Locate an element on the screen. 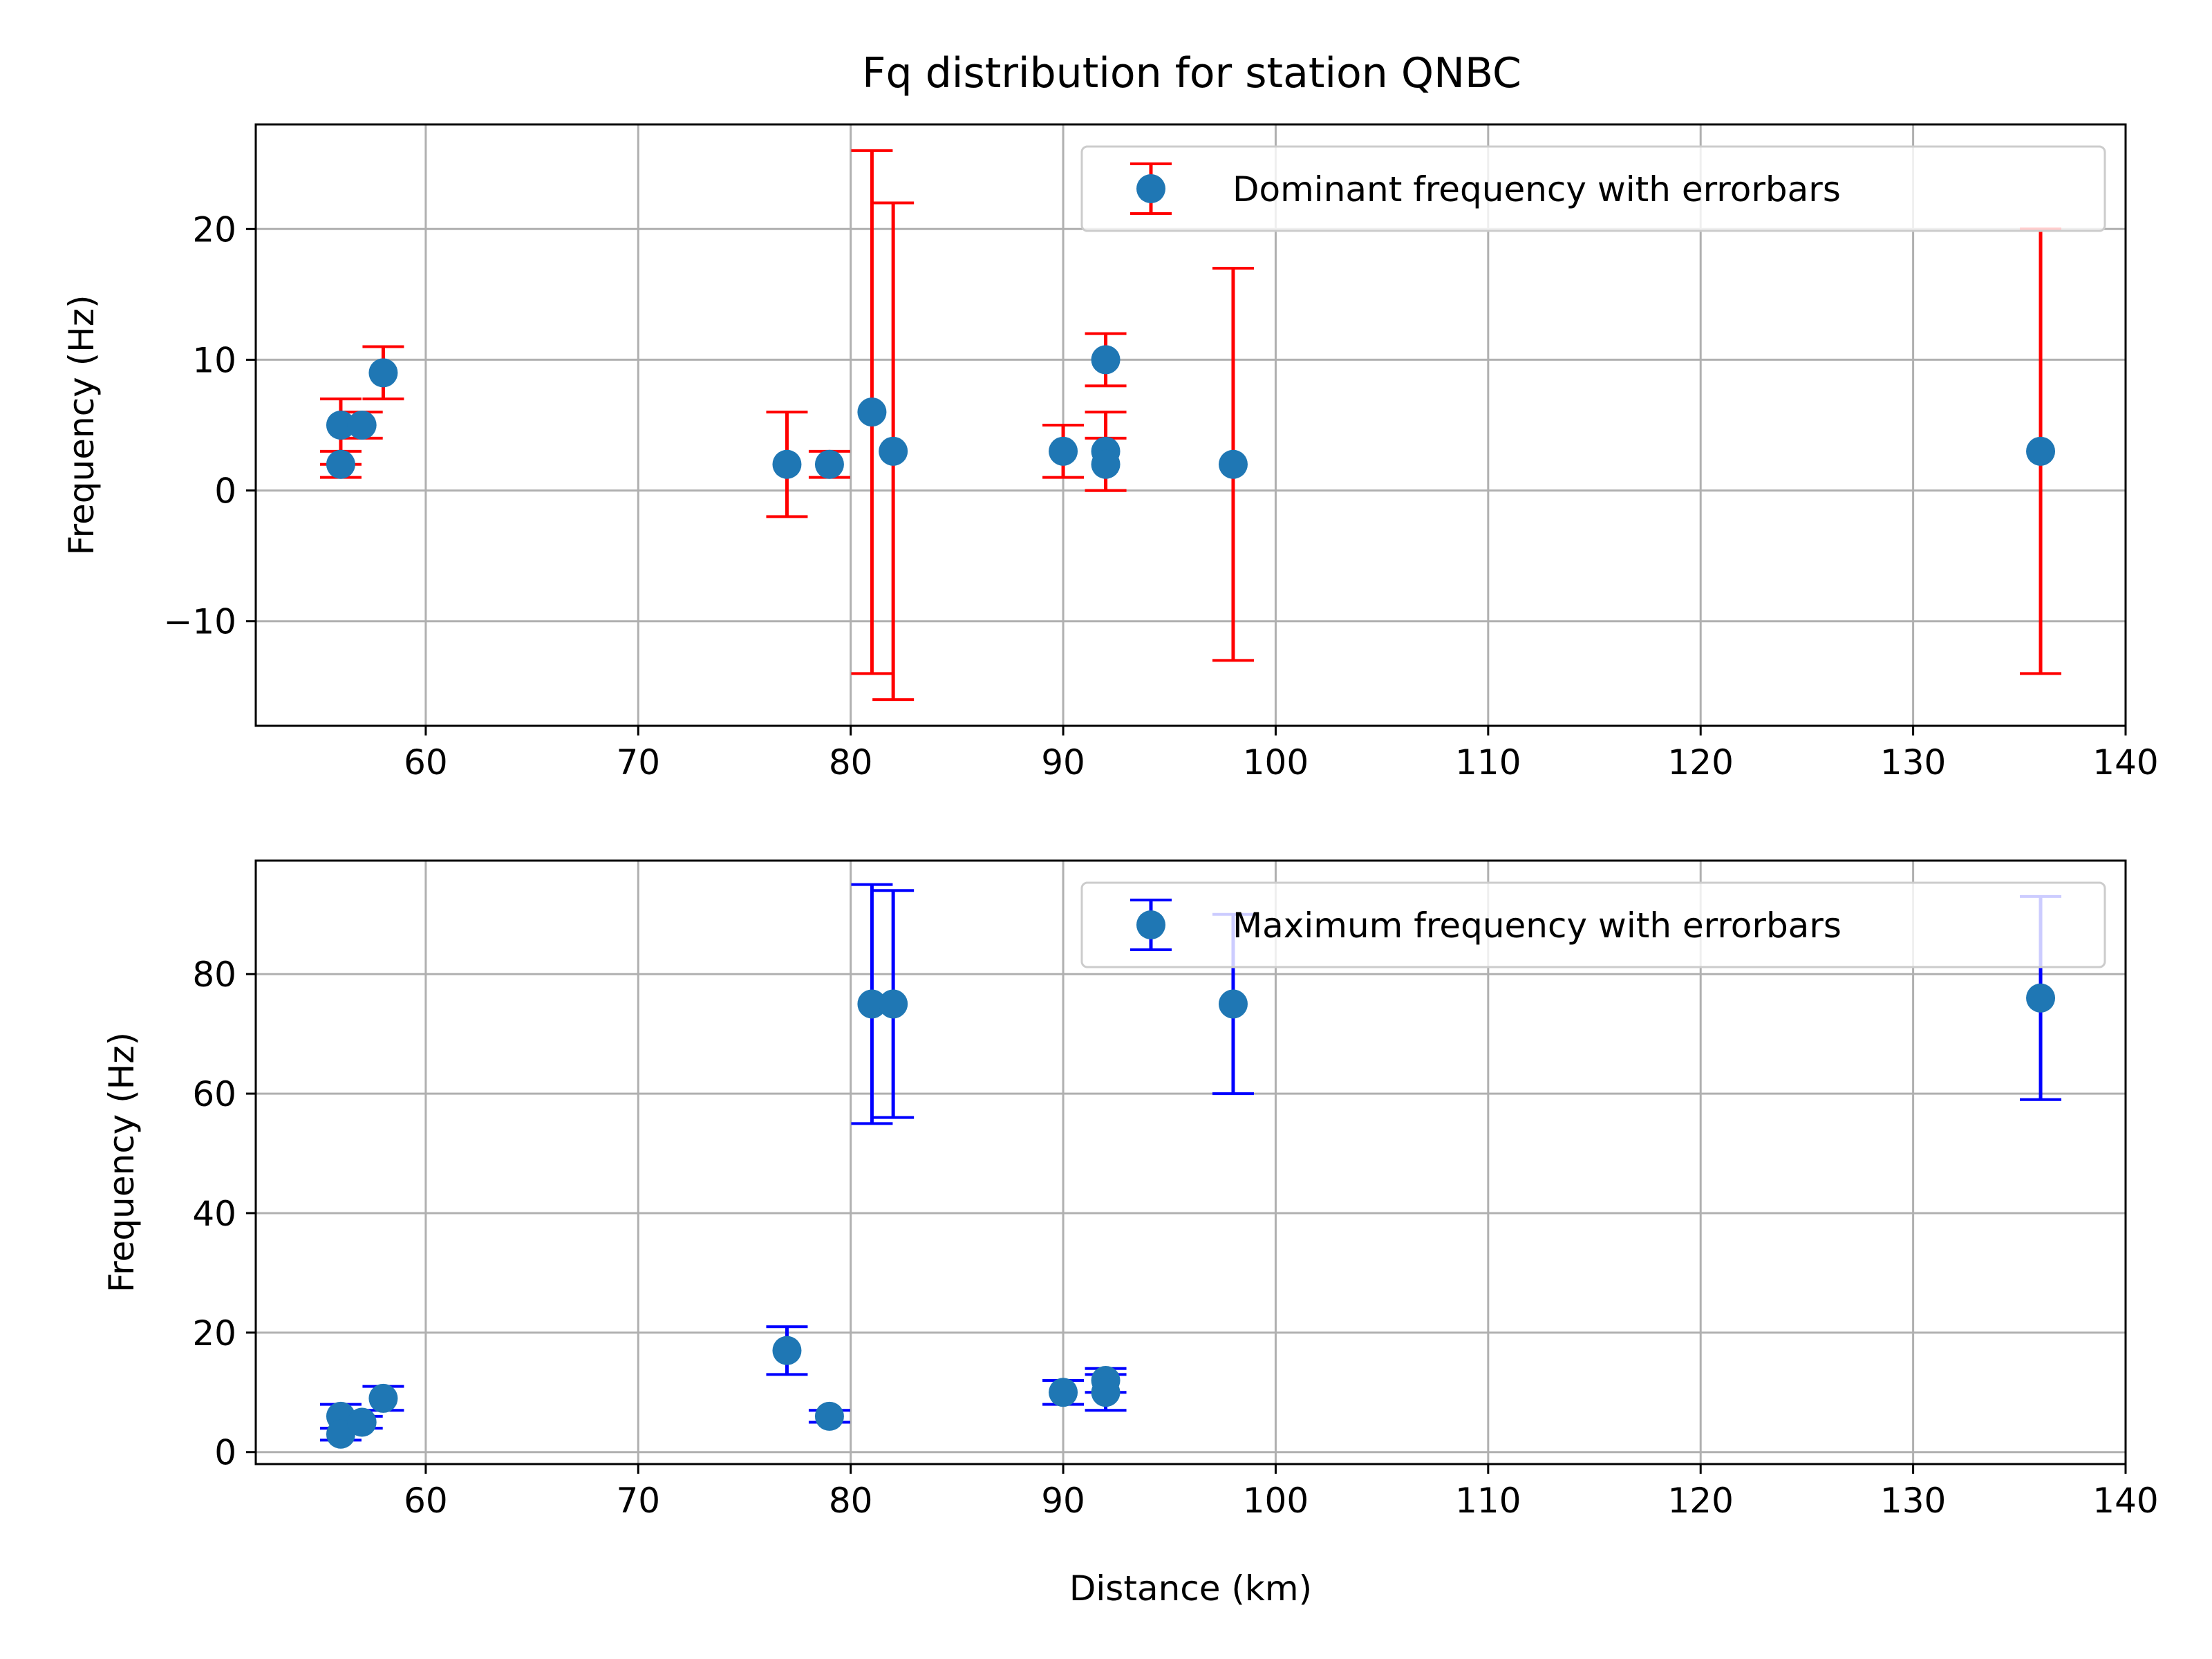 Image resolution: width=2212 pixels, height=1659 pixels. x-axis-label: Distance (km) is located at coordinates (1190, 1588).